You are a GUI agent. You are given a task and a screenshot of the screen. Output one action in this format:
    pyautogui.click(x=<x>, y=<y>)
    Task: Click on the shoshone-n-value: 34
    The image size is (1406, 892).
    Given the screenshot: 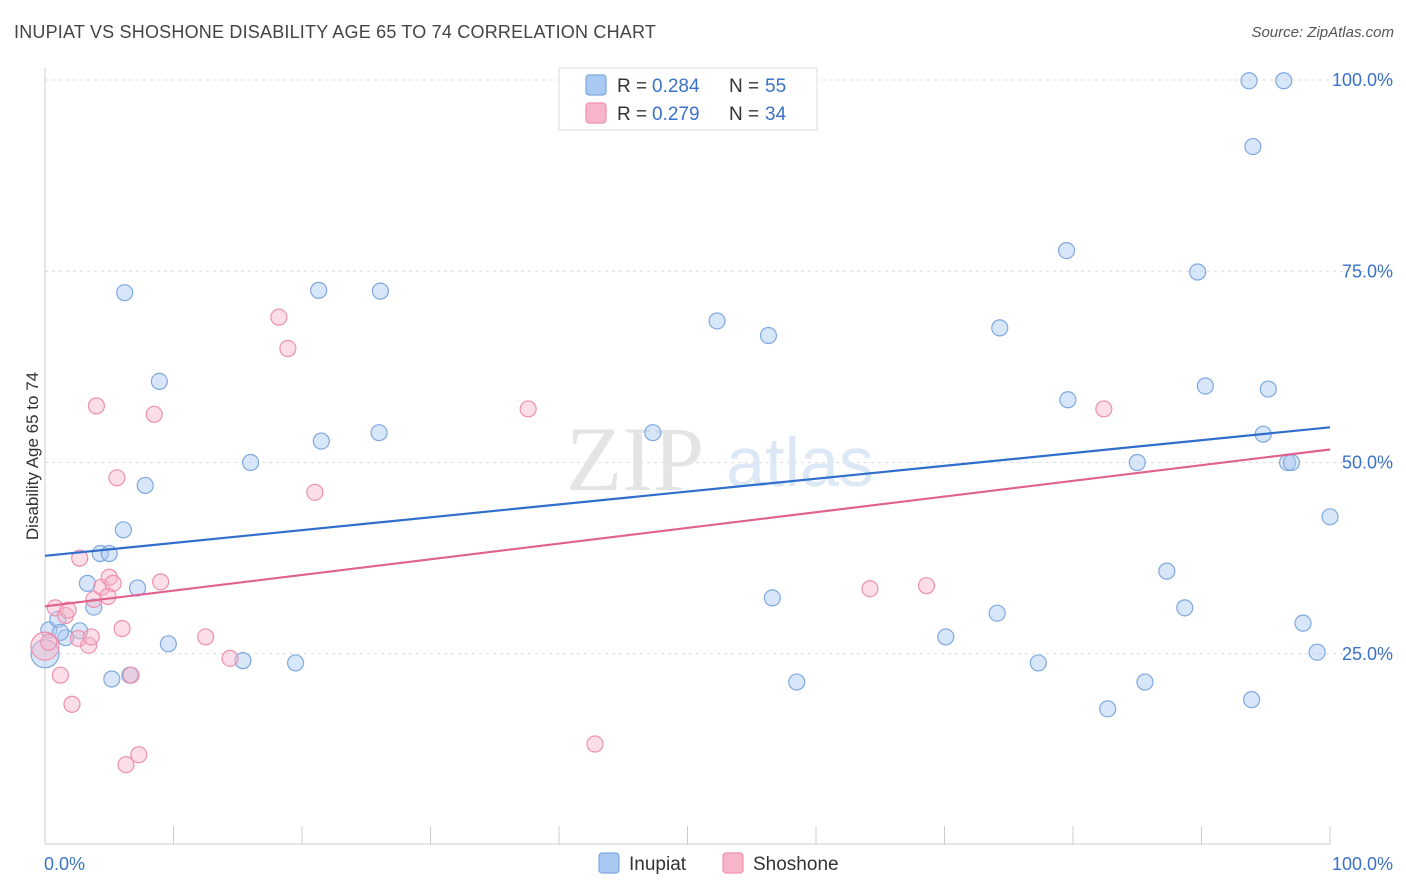 What is the action you would take?
    pyautogui.click(x=776, y=114)
    